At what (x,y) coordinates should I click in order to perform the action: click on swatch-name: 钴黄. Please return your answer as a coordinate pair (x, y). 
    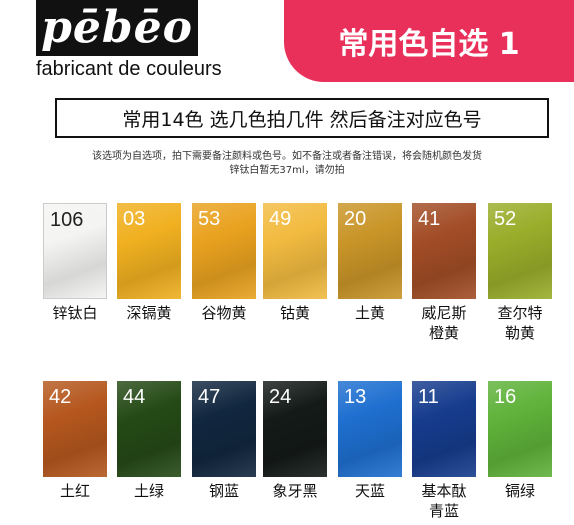
    Looking at the image, I should click on (294, 313).